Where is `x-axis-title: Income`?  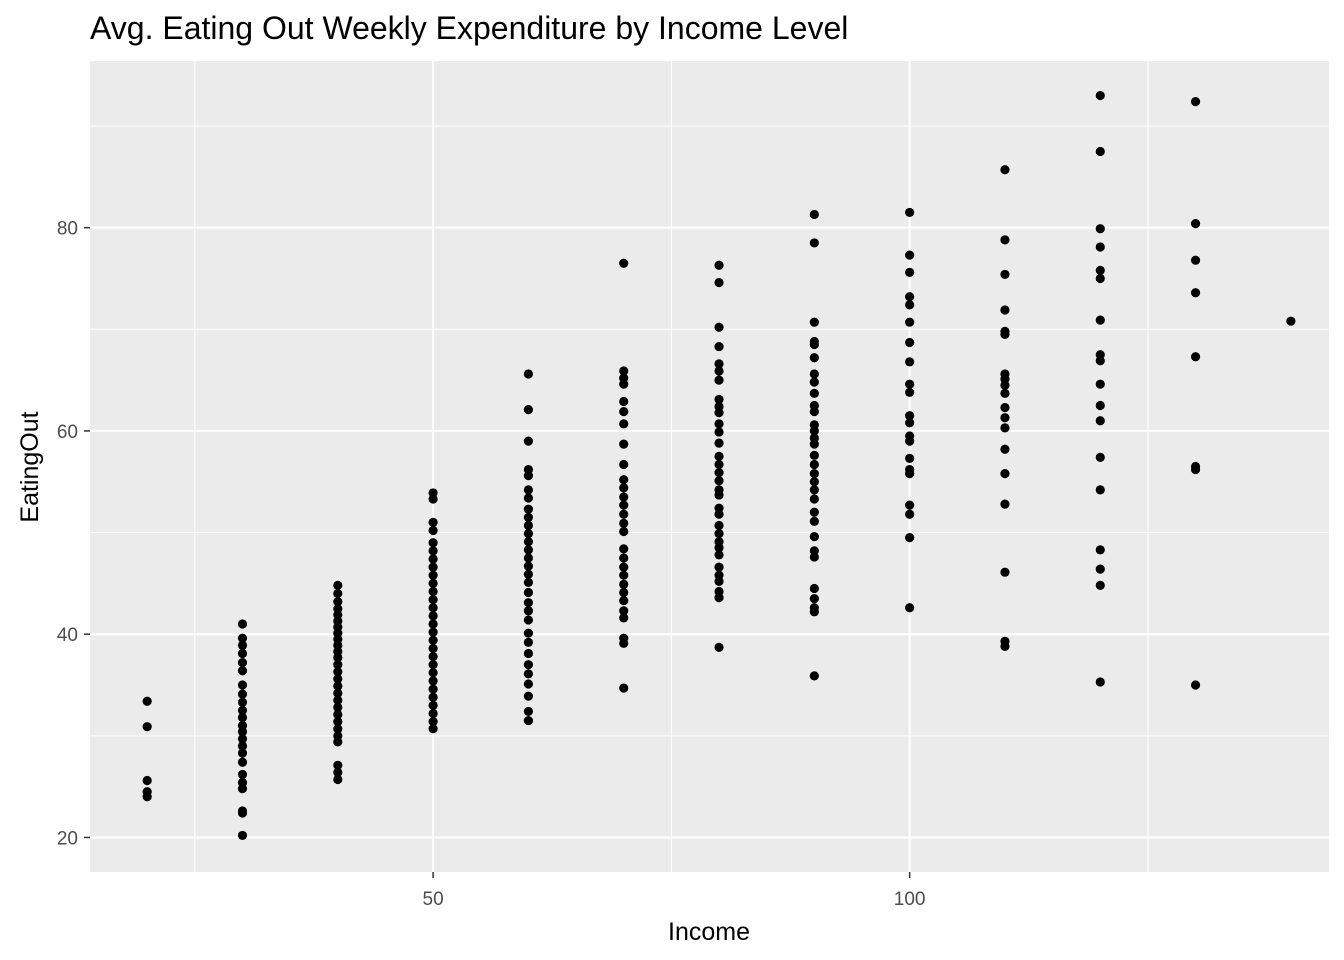 x-axis-title: Income is located at coordinates (709, 932).